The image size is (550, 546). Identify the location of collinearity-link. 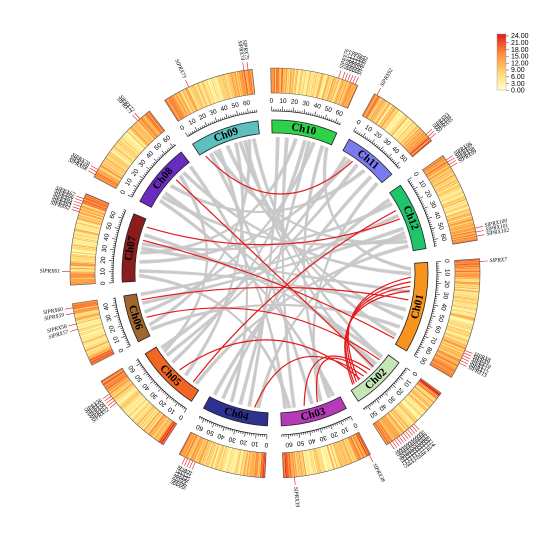
(345, 292).